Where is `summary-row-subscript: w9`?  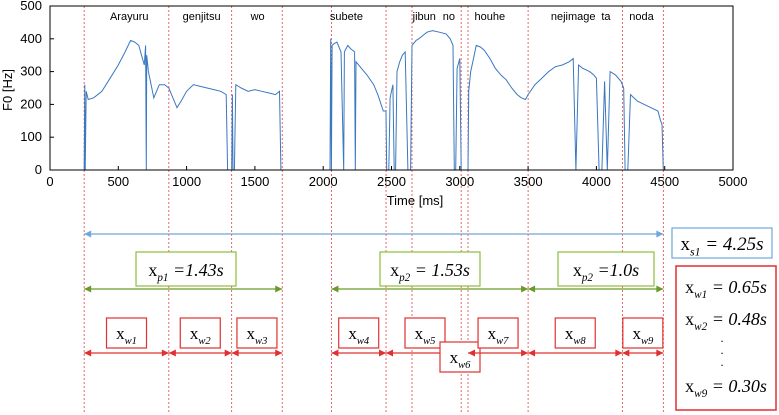
summary-row-subscript: w9 is located at coordinates (700, 394).